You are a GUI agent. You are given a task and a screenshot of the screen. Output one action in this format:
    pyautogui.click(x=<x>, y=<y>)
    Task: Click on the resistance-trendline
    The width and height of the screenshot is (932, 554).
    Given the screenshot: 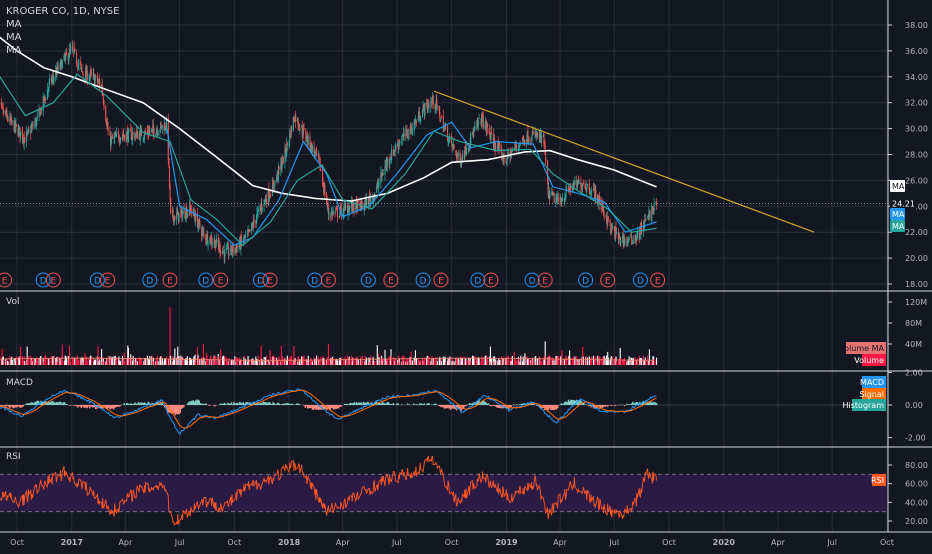 What is the action you would take?
    pyautogui.click(x=624, y=161)
    